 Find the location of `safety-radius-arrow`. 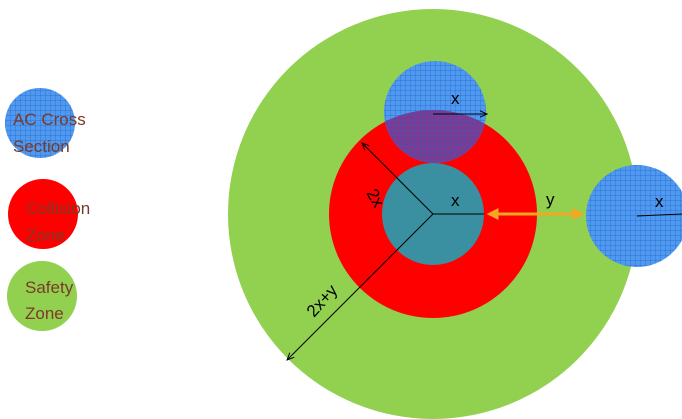

safety-radius-arrow is located at coordinates (360, 286).